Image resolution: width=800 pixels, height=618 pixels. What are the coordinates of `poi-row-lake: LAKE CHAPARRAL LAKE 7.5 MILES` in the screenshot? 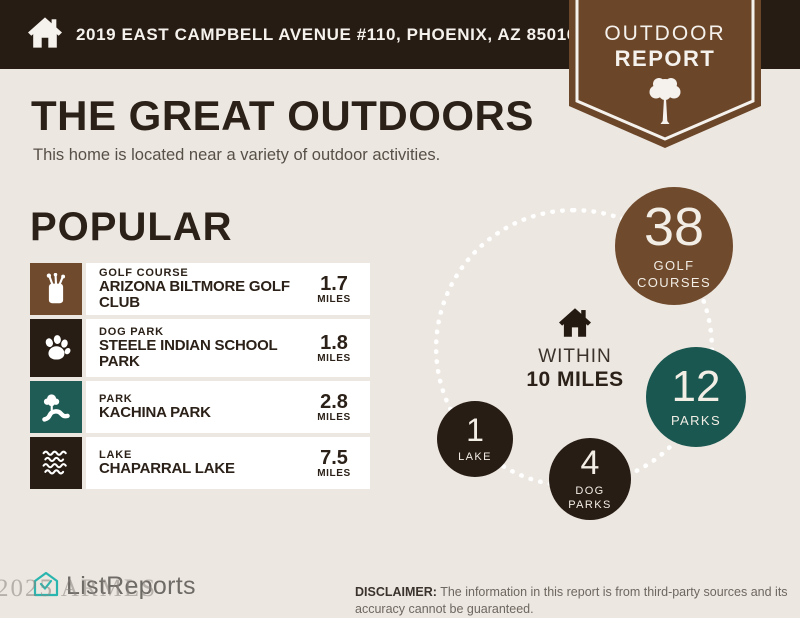 It's located at (200, 463).